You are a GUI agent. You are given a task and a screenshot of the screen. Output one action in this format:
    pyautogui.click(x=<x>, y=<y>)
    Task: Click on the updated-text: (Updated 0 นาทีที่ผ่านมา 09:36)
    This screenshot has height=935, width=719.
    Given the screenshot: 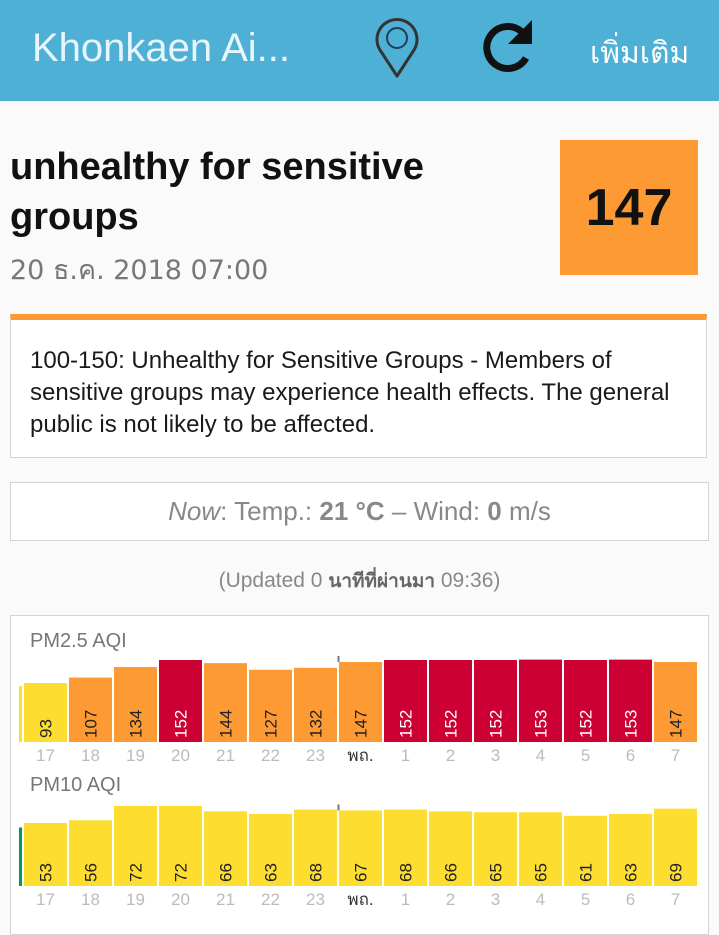 What is the action you would take?
    pyautogui.click(x=359, y=581)
    